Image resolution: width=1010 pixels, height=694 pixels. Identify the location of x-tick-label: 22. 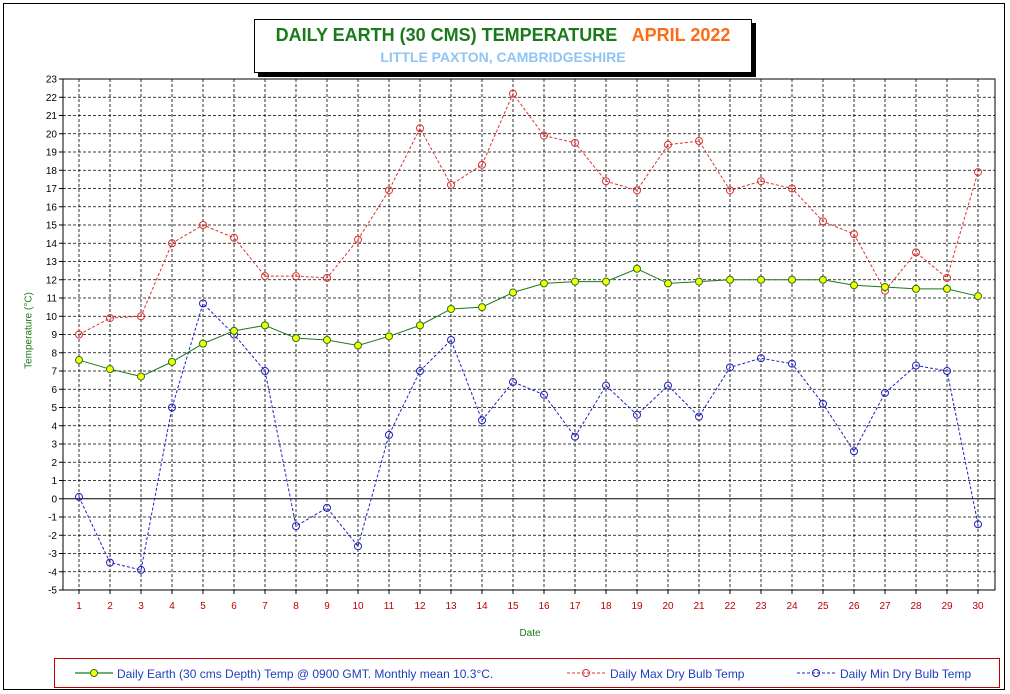
(730, 606).